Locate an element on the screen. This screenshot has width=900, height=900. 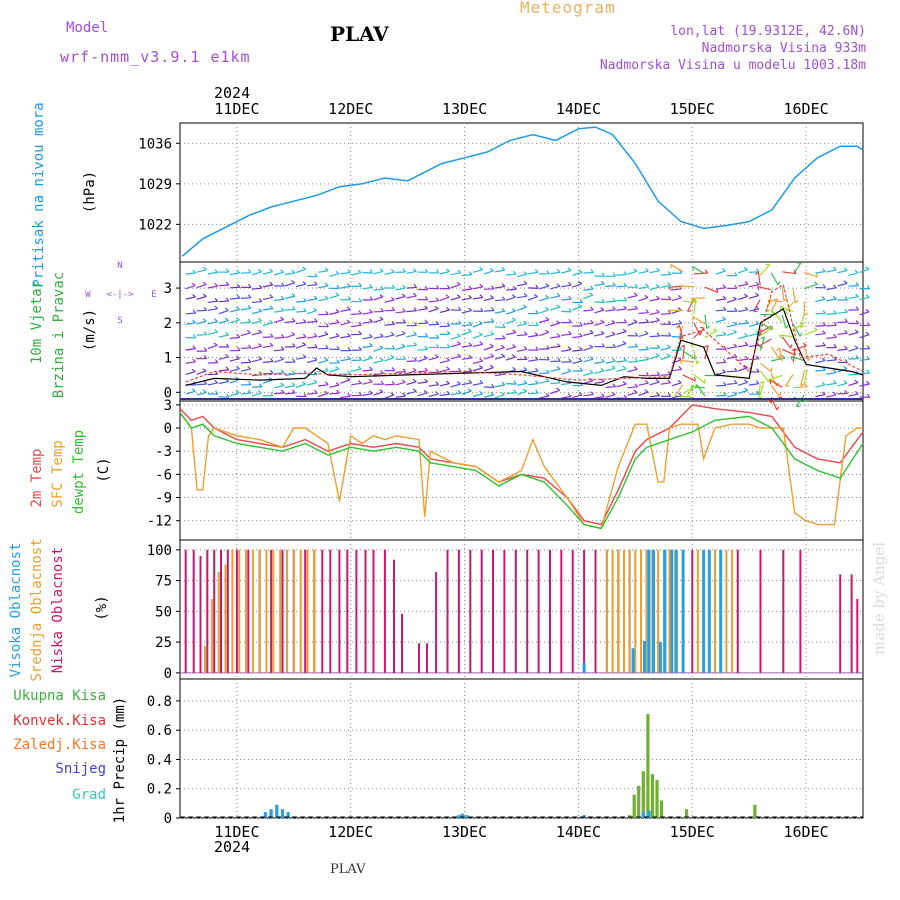
year-top: 2024 is located at coordinates (232, 93).